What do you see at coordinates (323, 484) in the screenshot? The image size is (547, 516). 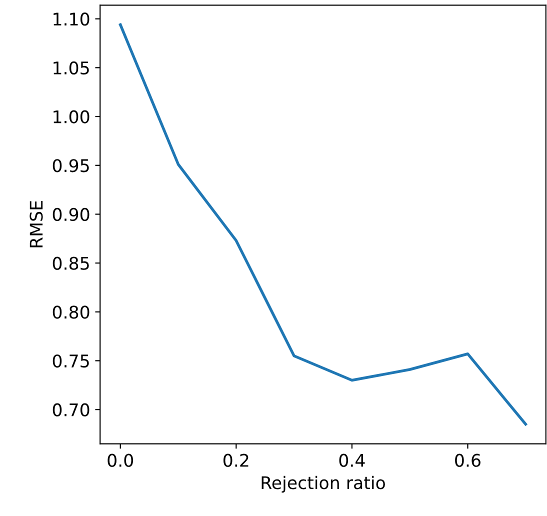 I see `x-axis-title: Rejection ratio` at bounding box center [323, 484].